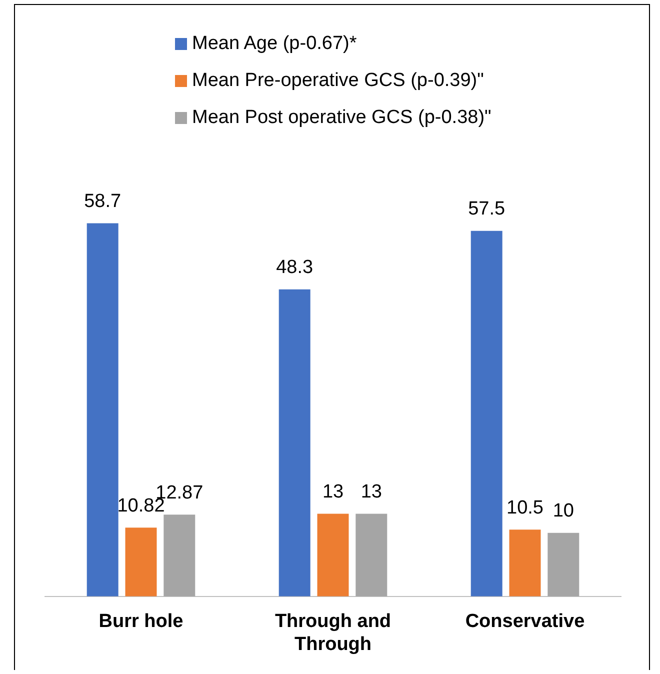 The width and height of the screenshot is (660, 674). Describe the element at coordinates (141, 621) in the screenshot. I see `x-tick-label: Burr hole` at that location.